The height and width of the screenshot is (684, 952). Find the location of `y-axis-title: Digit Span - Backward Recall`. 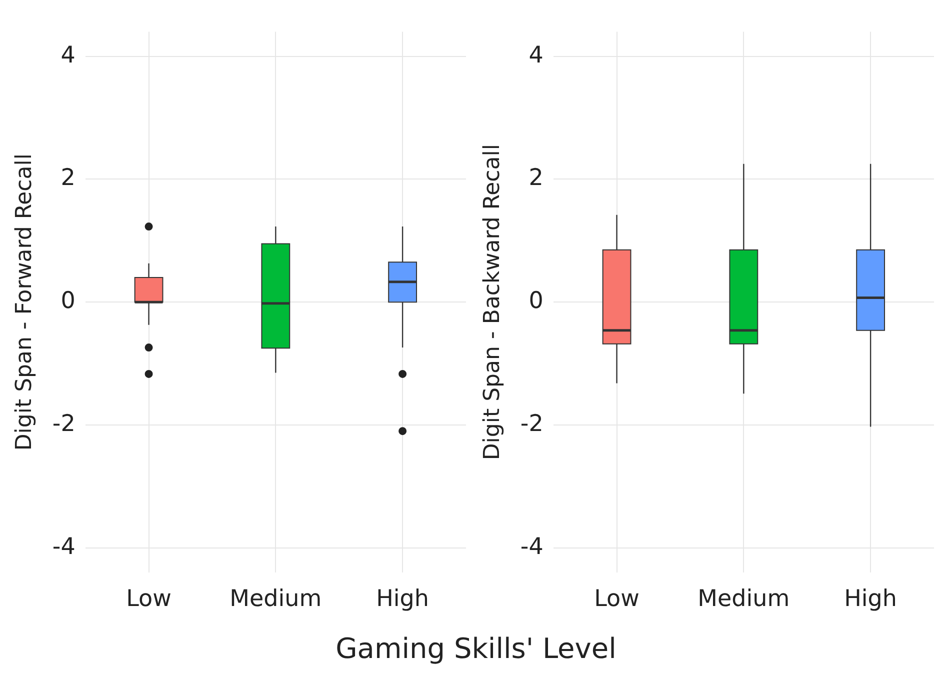

y-axis-title: Digit Span - Backward Recall is located at coordinates (492, 302).